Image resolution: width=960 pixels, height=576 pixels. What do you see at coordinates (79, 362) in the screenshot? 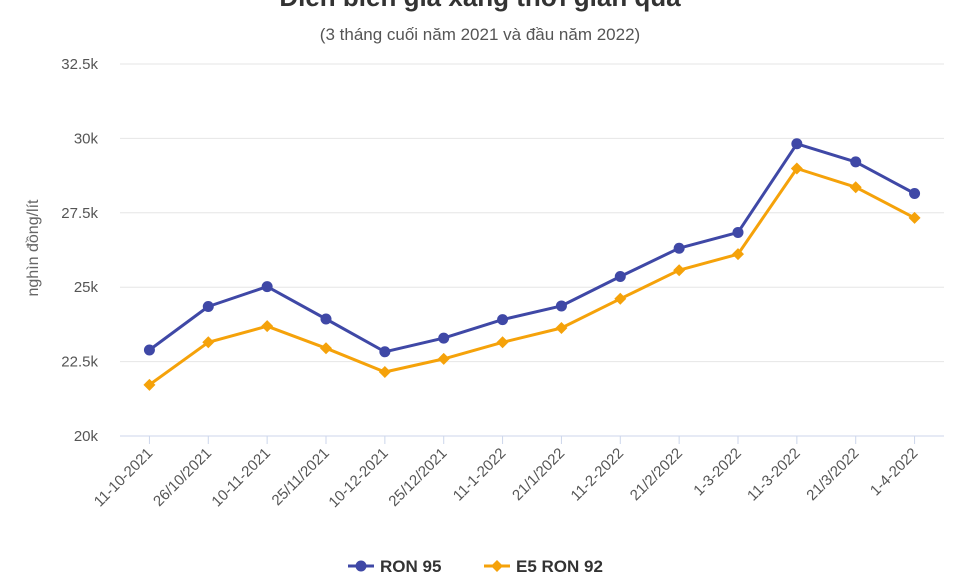
I see `y-tick-label: 22.5k` at bounding box center [79, 362].